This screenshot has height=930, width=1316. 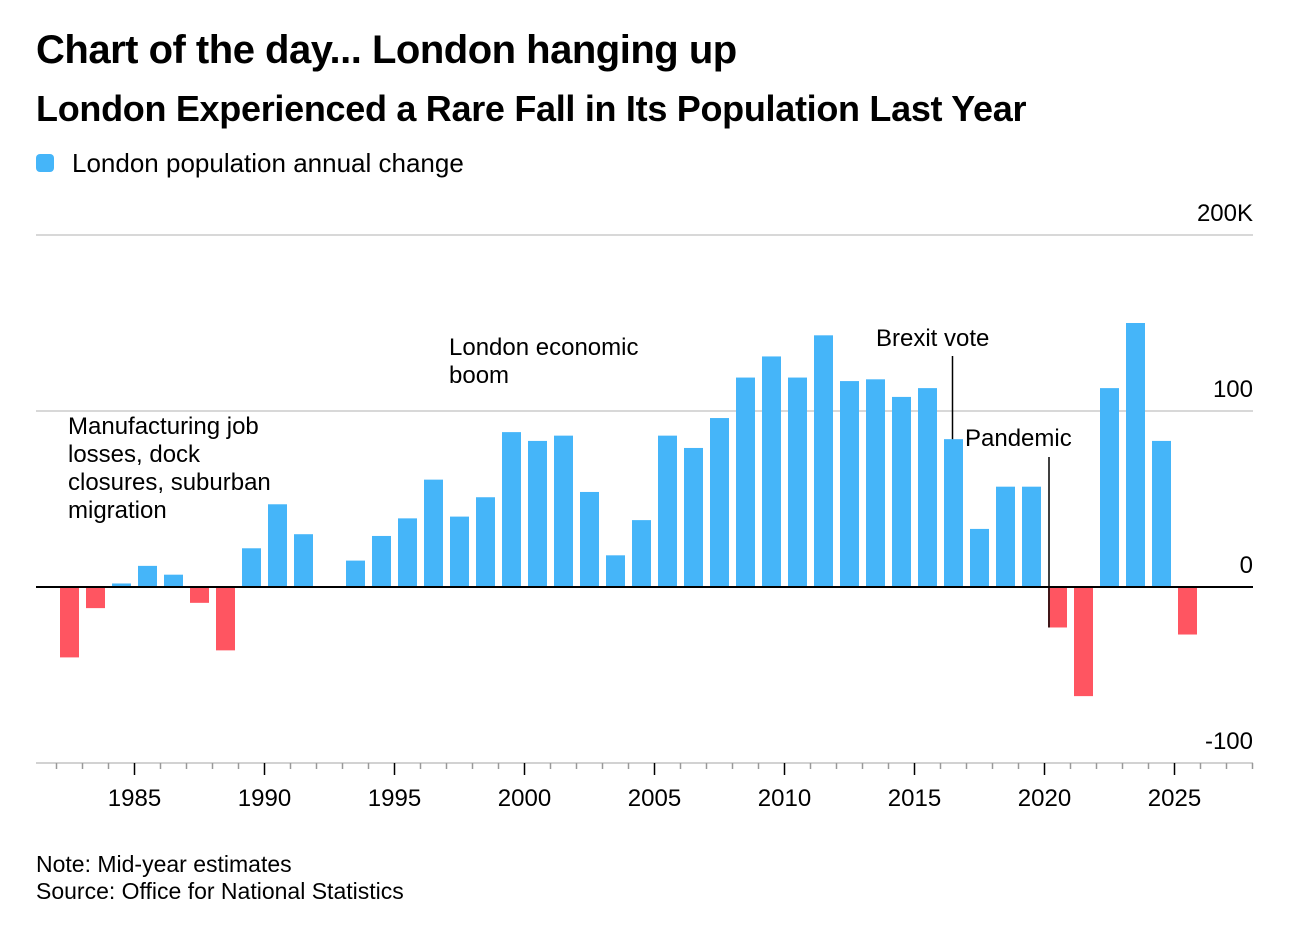 What do you see at coordinates (693, 517) in the screenshot?
I see `bar-2006` at bounding box center [693, 517].